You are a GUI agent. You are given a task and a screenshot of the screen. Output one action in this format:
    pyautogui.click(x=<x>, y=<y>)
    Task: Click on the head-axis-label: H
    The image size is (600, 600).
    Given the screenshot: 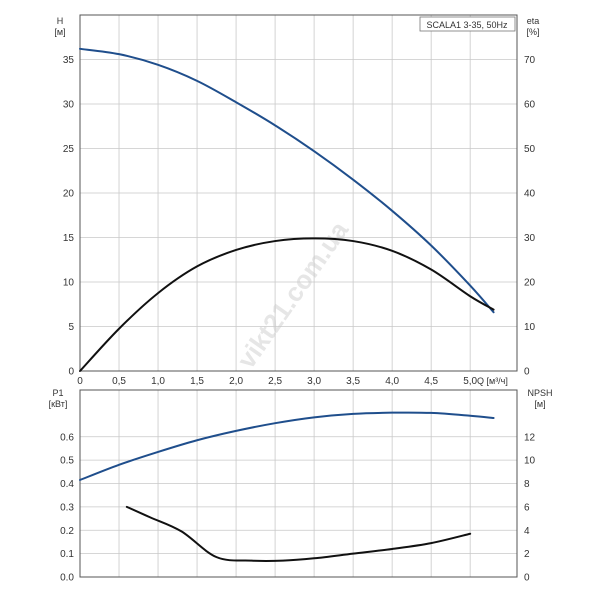 What is the action you would take?
    pyautogui.click(x=60, y=21)
    